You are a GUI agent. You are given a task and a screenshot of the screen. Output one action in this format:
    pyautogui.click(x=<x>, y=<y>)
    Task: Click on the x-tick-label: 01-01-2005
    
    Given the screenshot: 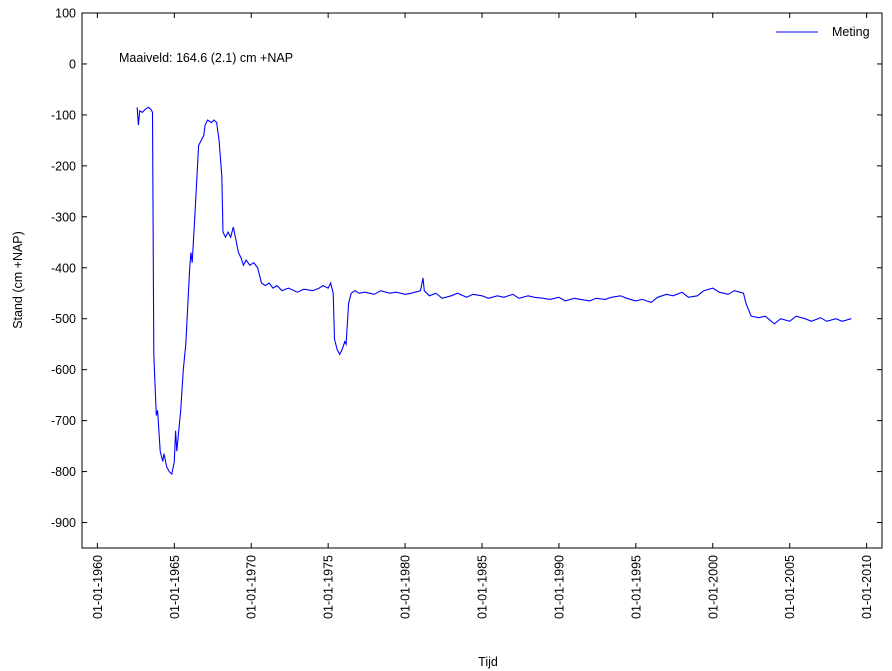 What is the action you would take?
    pyautogui.click(x=790, y=587)
    